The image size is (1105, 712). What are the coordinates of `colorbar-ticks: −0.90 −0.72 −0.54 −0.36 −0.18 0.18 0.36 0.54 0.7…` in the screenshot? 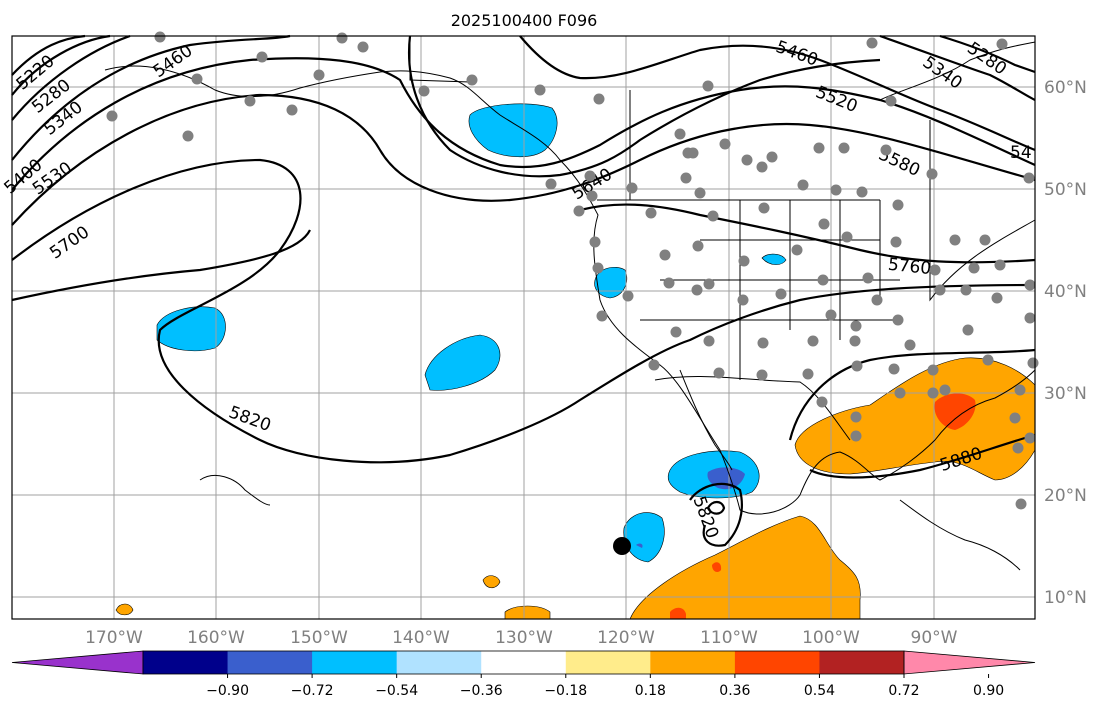 It's located at (605, 686).